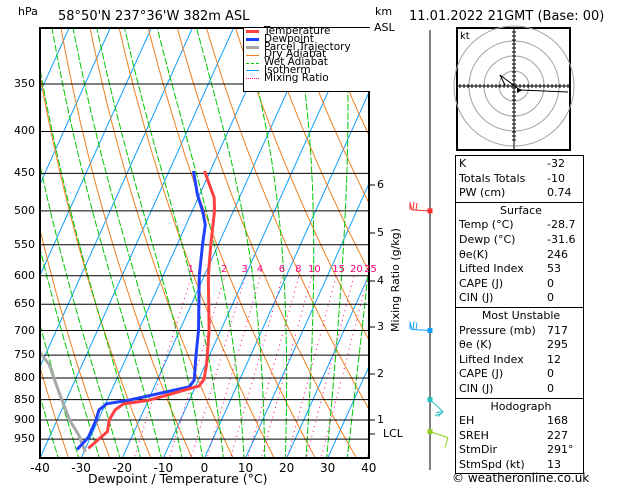  What do you see at coordinates (287, 69) in the screenshot?
I see `legend-label: Isotherm` at bounding box center [287, 69].